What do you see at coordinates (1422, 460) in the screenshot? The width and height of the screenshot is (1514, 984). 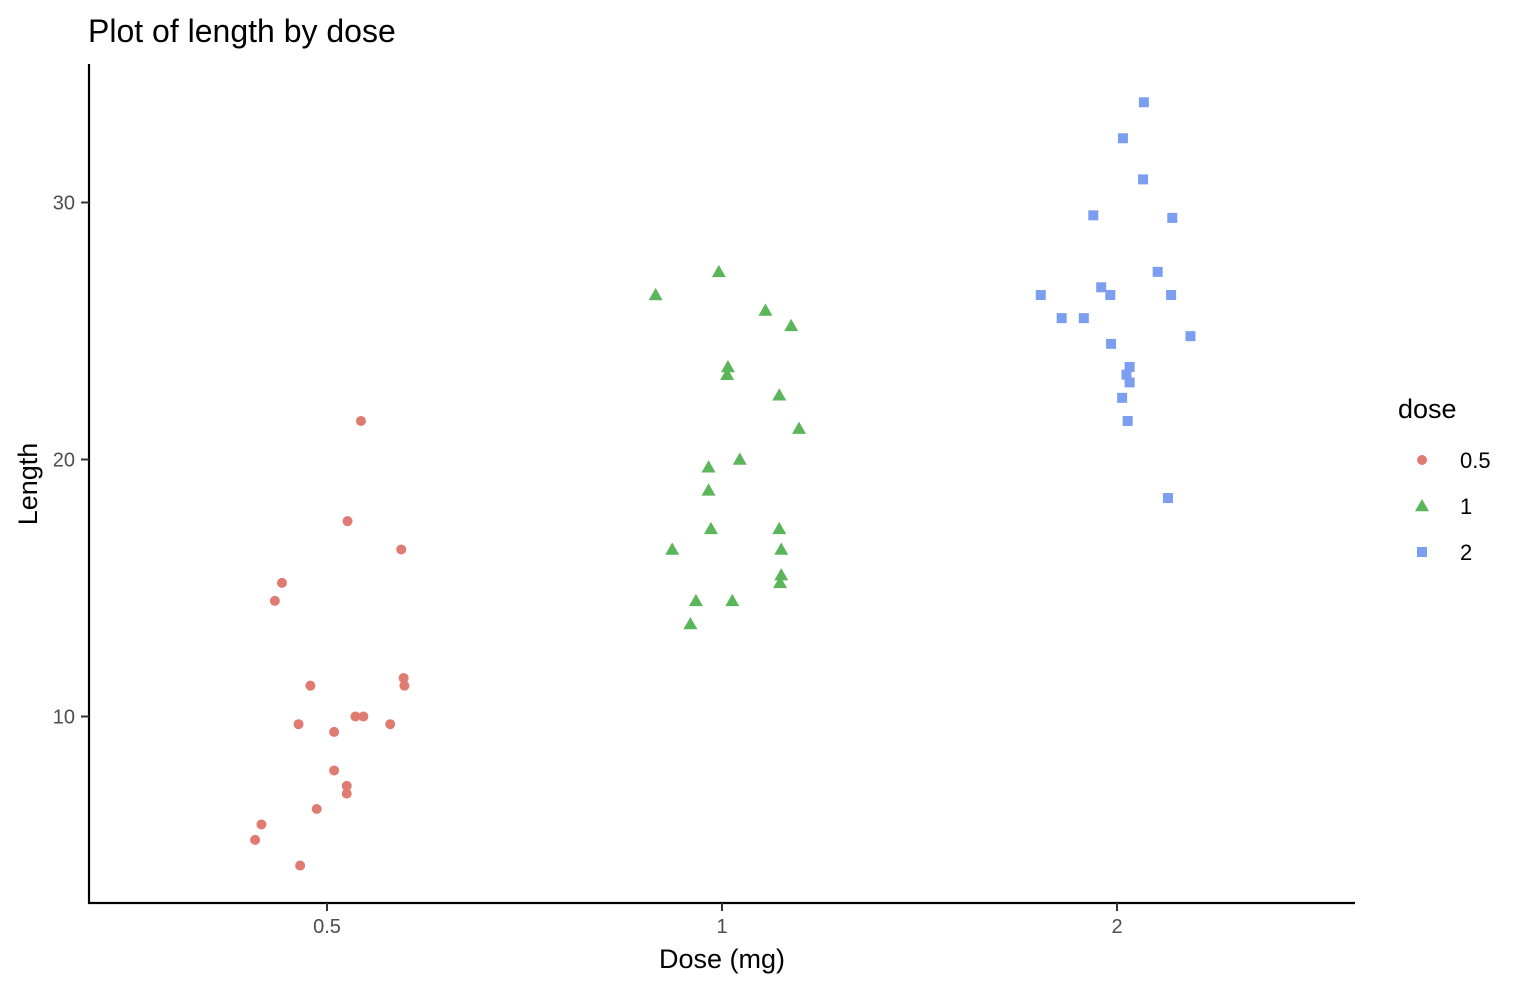 I see `legend-key-circle` at bounding box center [1422, 460].